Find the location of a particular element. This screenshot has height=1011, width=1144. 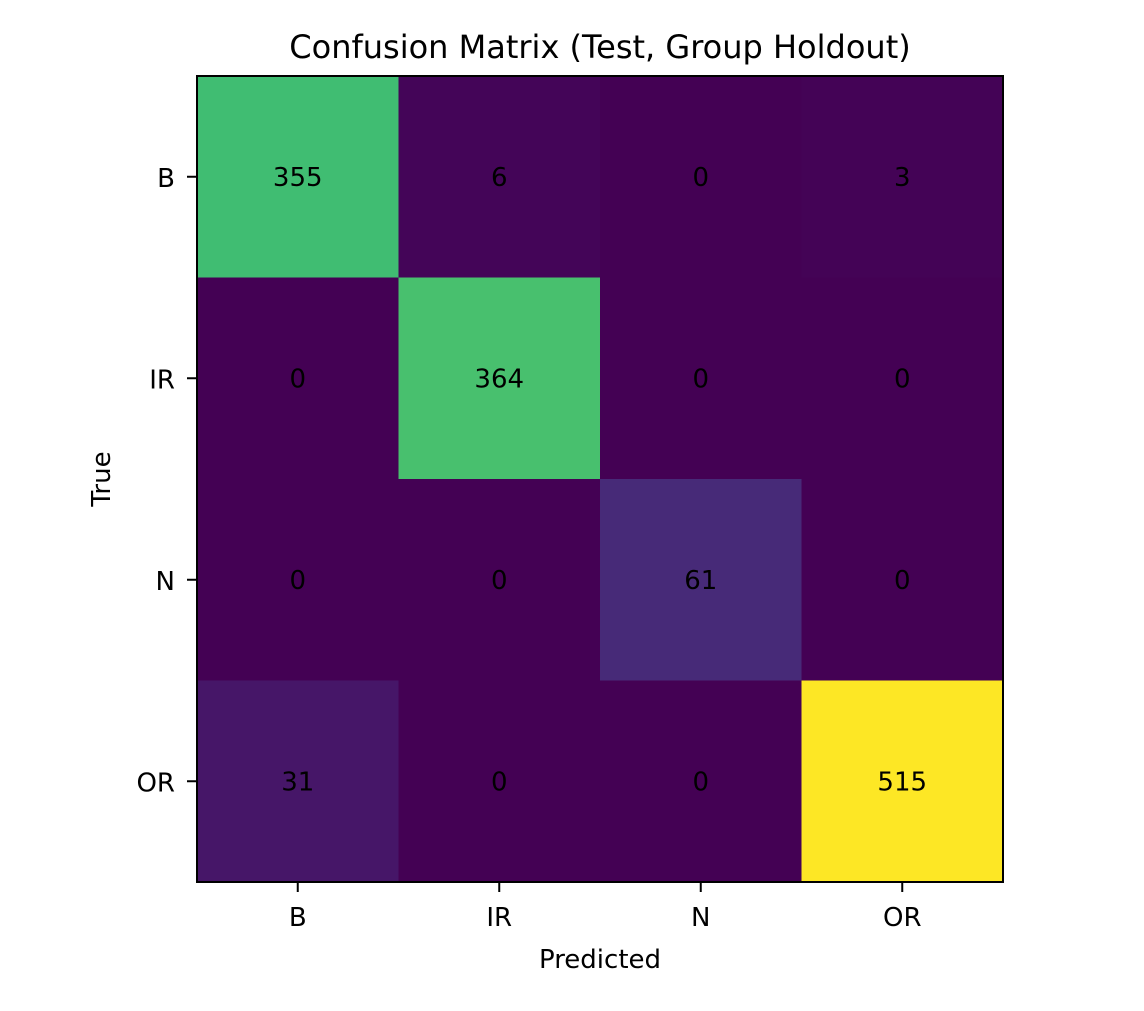

y-axis-ticks: B IR N OR is located at coordinates (166, 481).